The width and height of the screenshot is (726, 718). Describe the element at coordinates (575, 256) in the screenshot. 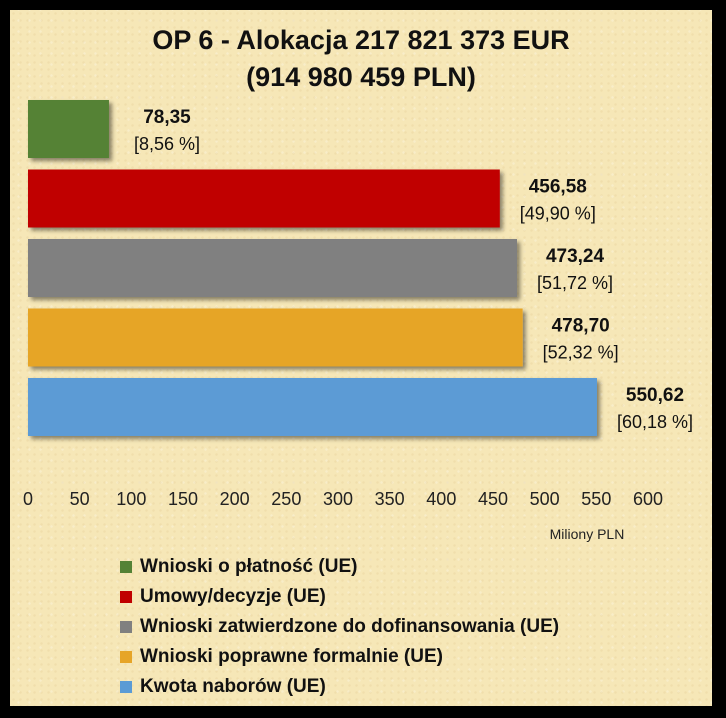

I see `bar-value-label: 473,24` at that location.